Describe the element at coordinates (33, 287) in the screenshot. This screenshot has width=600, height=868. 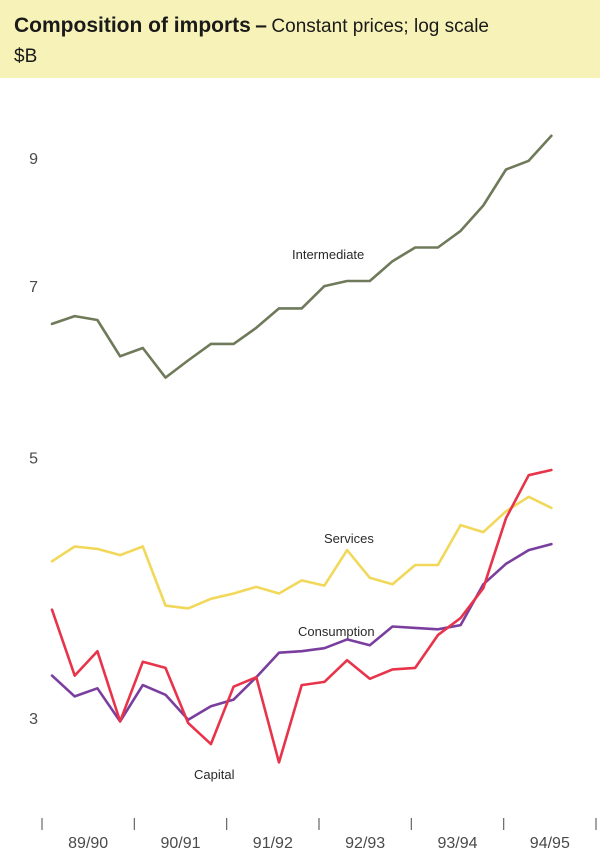
I see `y-tick-label: 7` at that location.